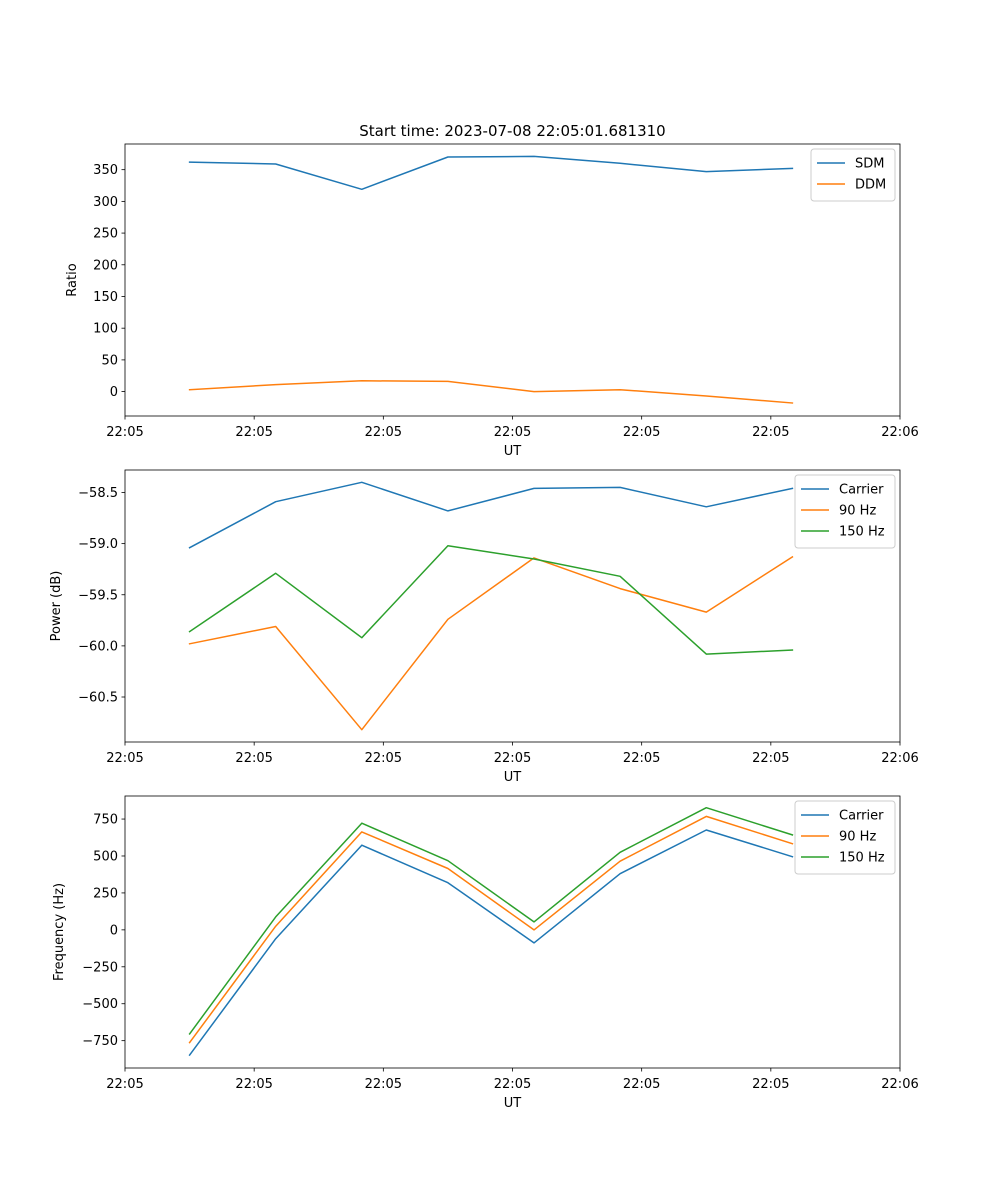  What do you see at coordinates (105, 265) in the screenshot?
I see `y-tick-label: 200` at bounding box center [105, 265].